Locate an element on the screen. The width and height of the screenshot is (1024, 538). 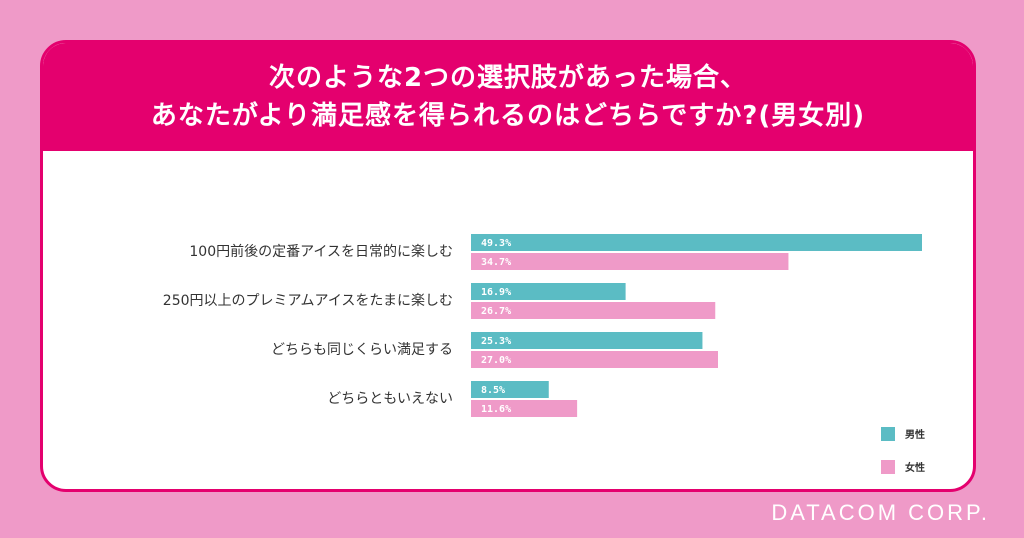
title-line-1: 次のような2つの選択肢があった場合、 is located at coordinates (508, 78).